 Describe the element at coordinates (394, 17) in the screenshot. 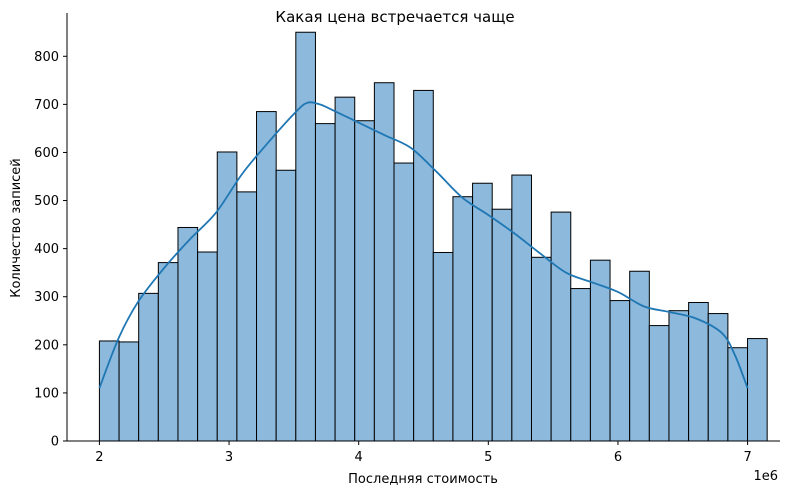

I see `chart-title: Какая цена встречается чаще` at that location.